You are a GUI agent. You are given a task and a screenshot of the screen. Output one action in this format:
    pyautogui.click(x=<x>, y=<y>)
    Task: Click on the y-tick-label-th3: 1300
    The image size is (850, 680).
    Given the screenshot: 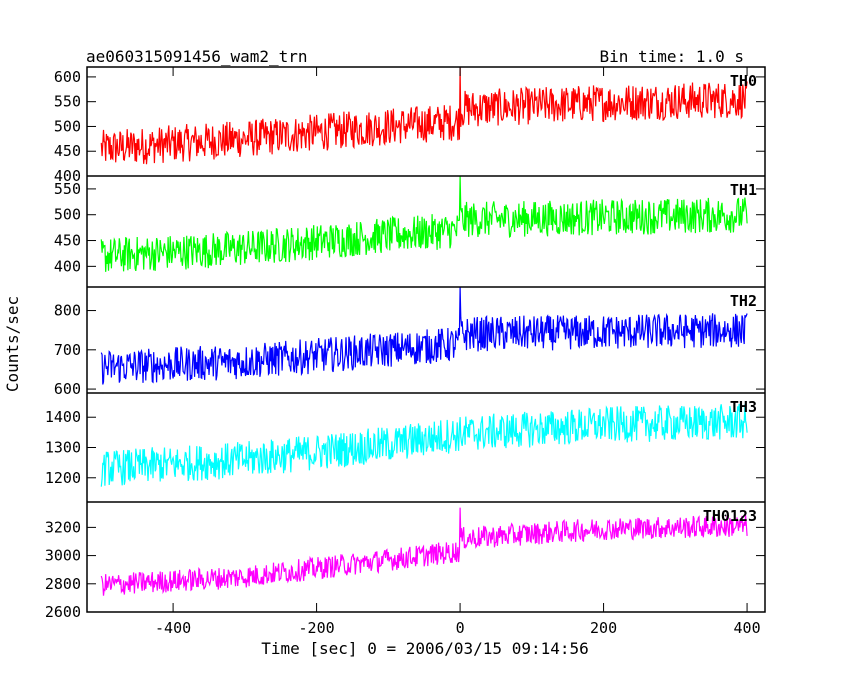 What is the action you would take?
    pyautogui.click(x=63, y=448)
    